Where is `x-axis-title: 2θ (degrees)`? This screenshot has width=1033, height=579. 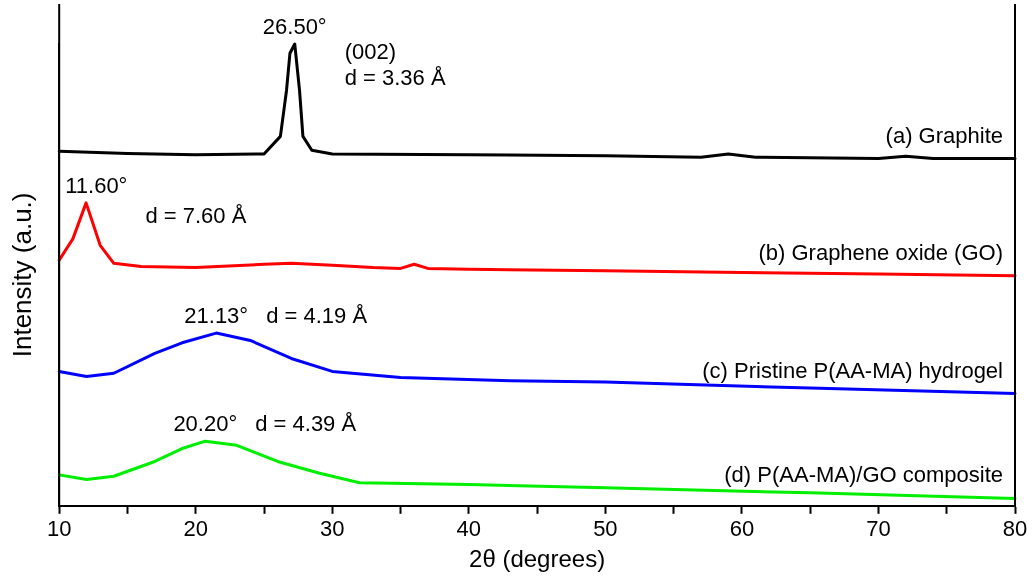
x-axis-title: 2θ (degrees) is located at coordinates (537, 559).